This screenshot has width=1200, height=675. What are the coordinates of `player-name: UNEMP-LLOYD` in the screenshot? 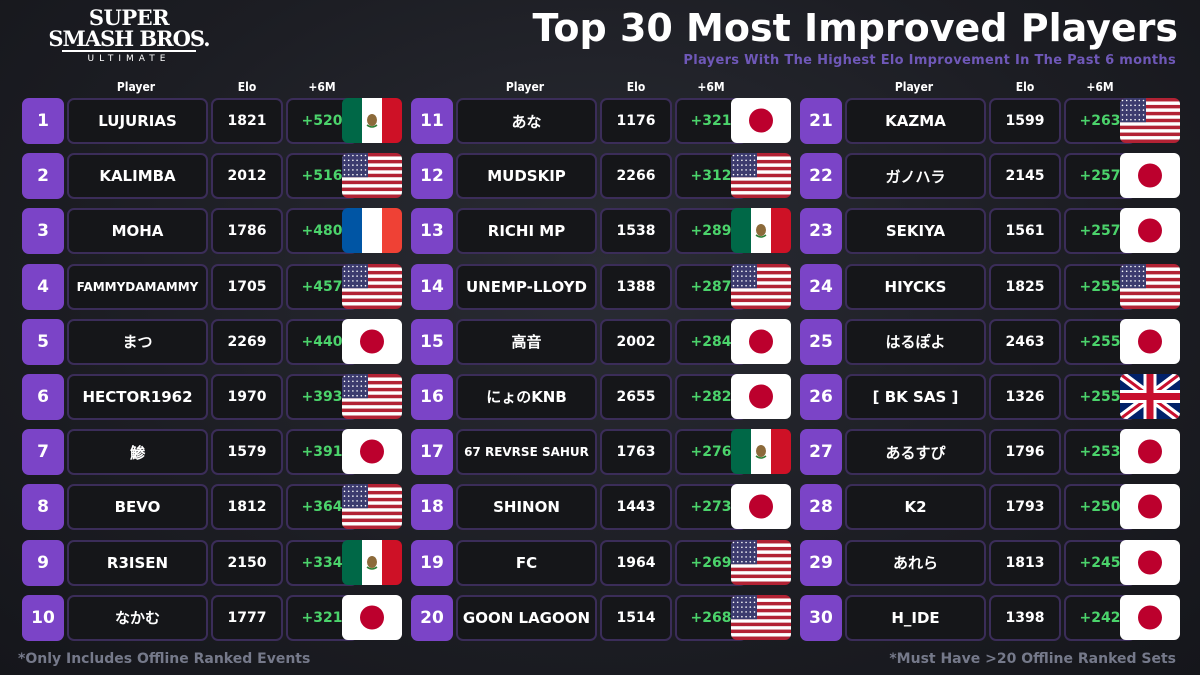 It's located at (526, 286).